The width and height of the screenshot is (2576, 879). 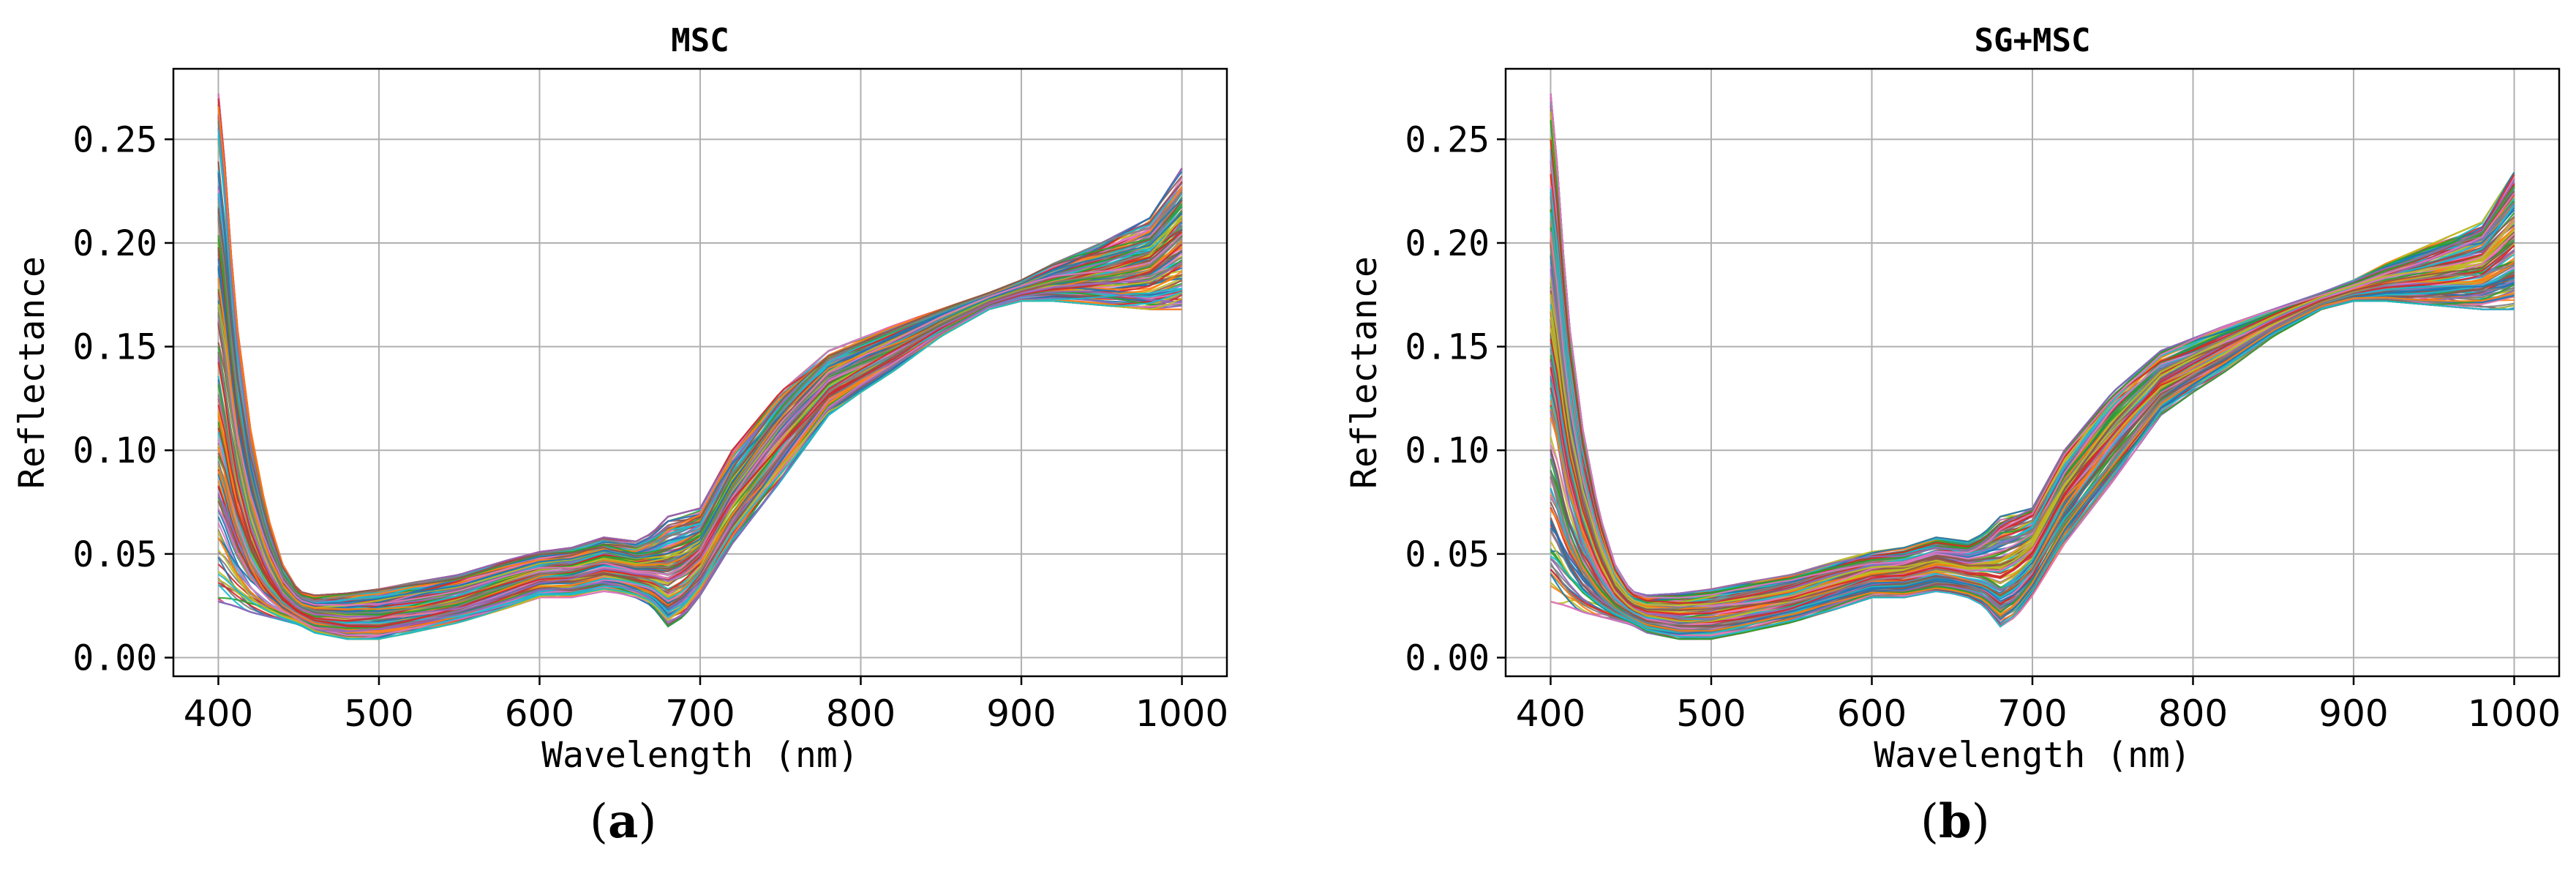 I want to click on panel-label-a: (a), so click(x=623, y=822).